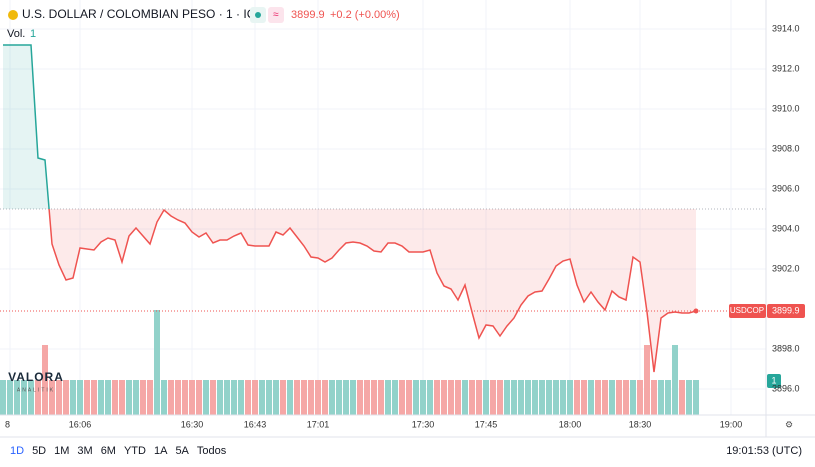 The height and width of the screenshot is (467, 815). What do you see at coordinates (39, 451) in the screenshot?
I see `range-button: 5D` at bounding box center [39, 451].